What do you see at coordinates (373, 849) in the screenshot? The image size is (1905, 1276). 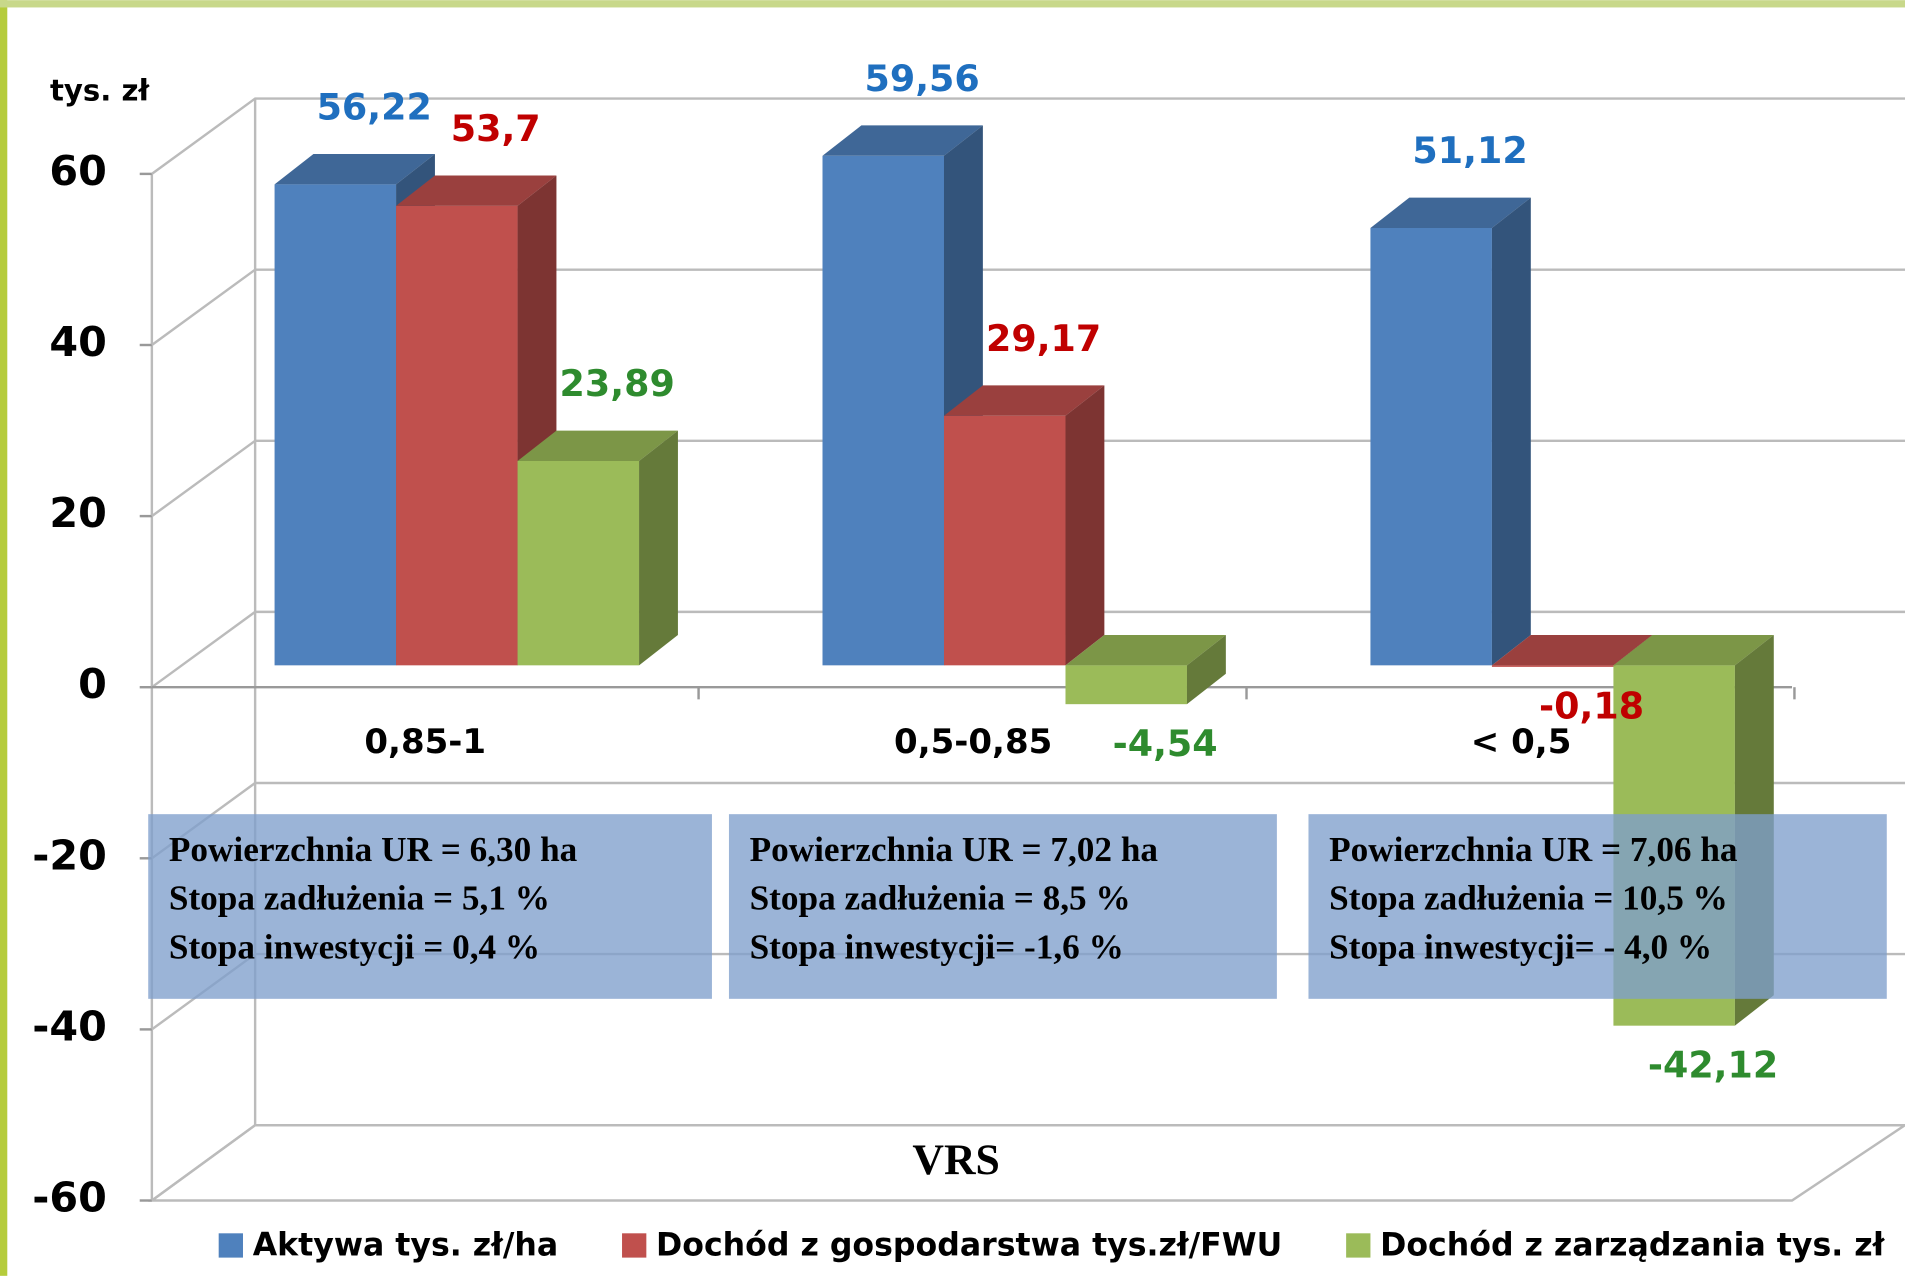 I see `annotation-text: Powierzchnia UR = 6,30 ha` at bounding box center [373, 849].